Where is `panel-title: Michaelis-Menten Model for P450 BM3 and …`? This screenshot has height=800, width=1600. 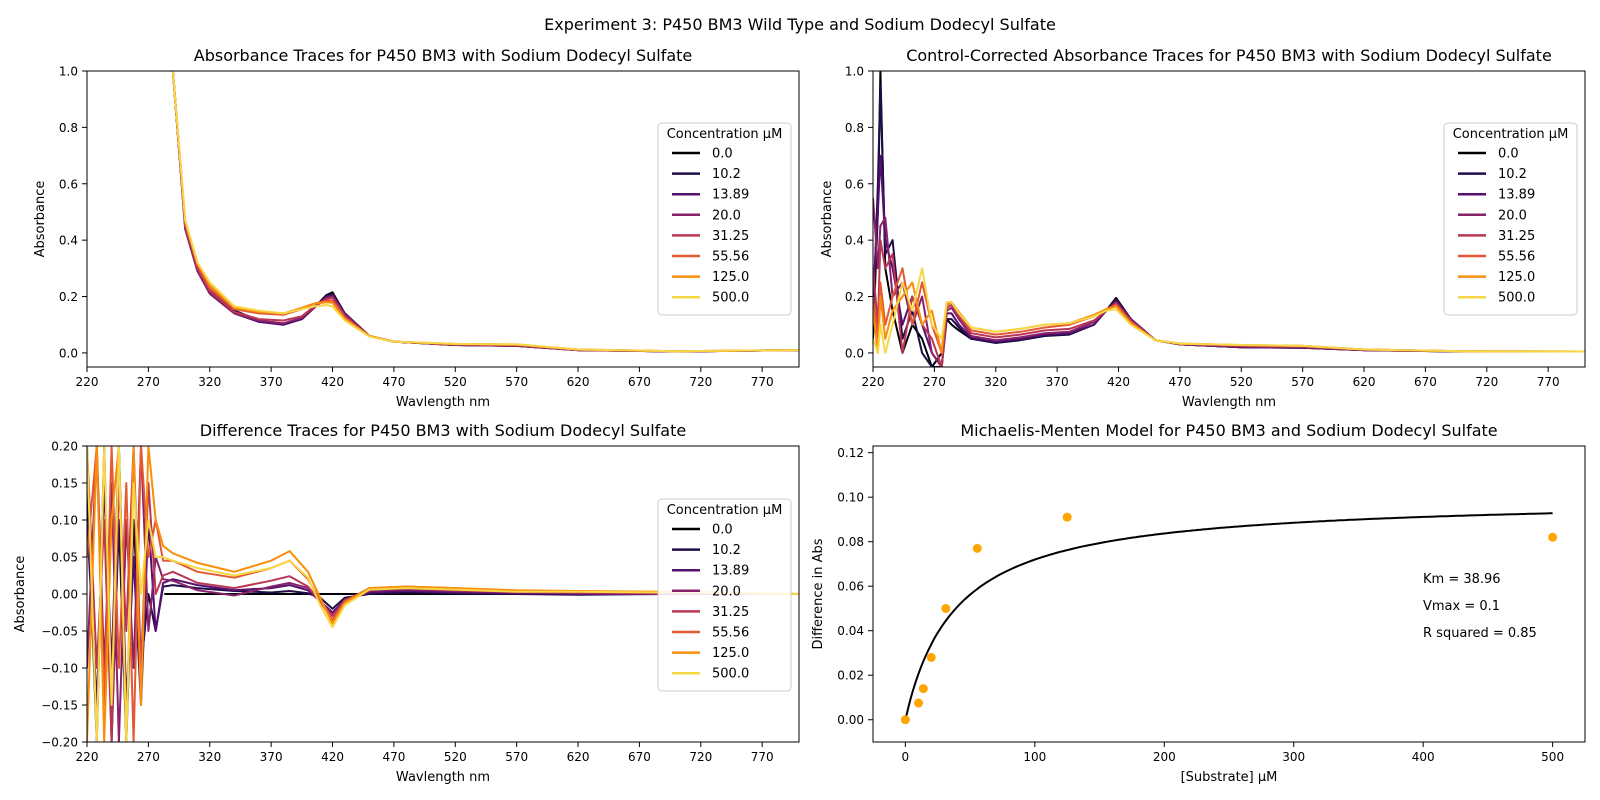 panel-title: Michaelis-Menten Model for P450 BM3 and … is located at coordinates (1228, 430).